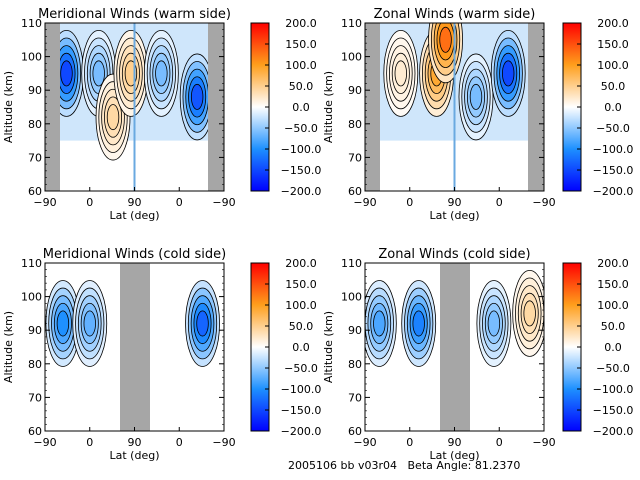 The width and height of the screenshot is (640, 480). I want to click on footer-id: bb, so click(347, 465).